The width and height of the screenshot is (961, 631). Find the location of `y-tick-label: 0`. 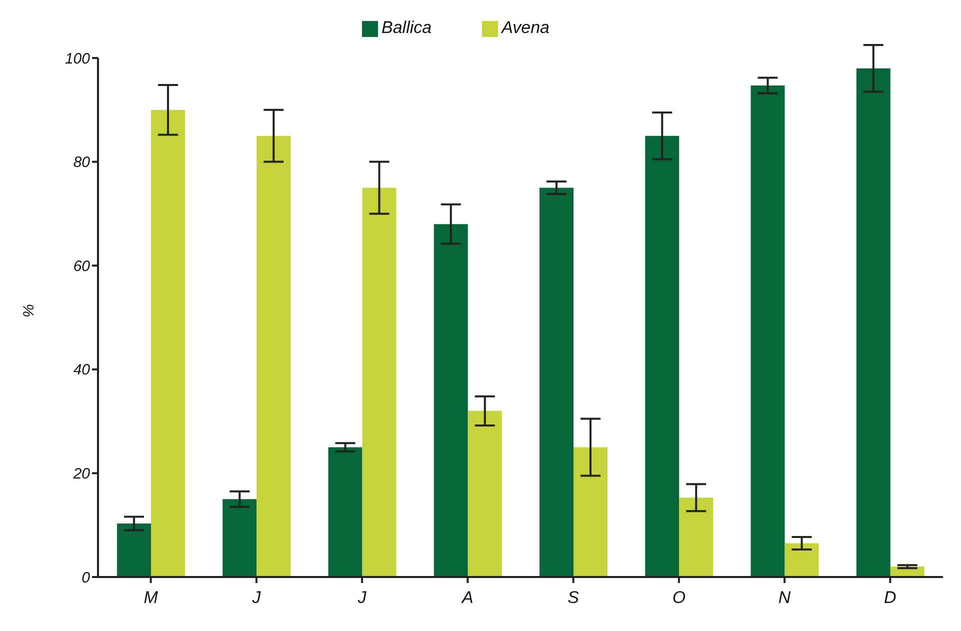

y-tick-label: 0 is located at coordinates (86, 577).